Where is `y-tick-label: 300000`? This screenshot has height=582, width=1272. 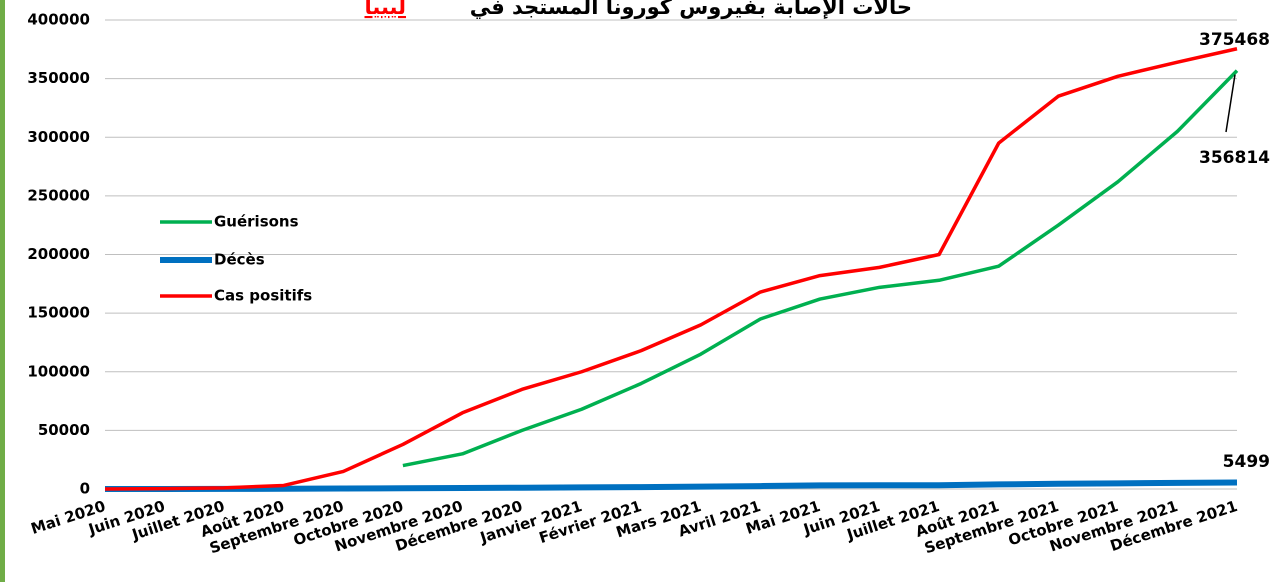
y-tick-label: 300000 is located at coordinates (58, 137).